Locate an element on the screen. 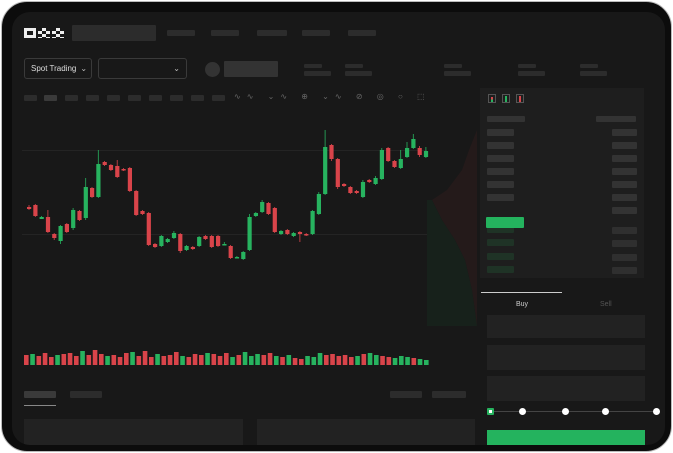  bids-only-icon is located at coordinates (506, 98).